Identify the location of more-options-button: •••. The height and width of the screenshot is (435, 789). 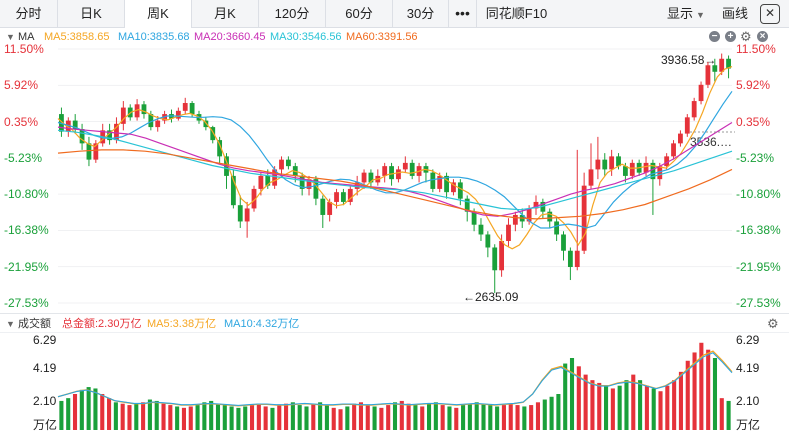
(463, 14).